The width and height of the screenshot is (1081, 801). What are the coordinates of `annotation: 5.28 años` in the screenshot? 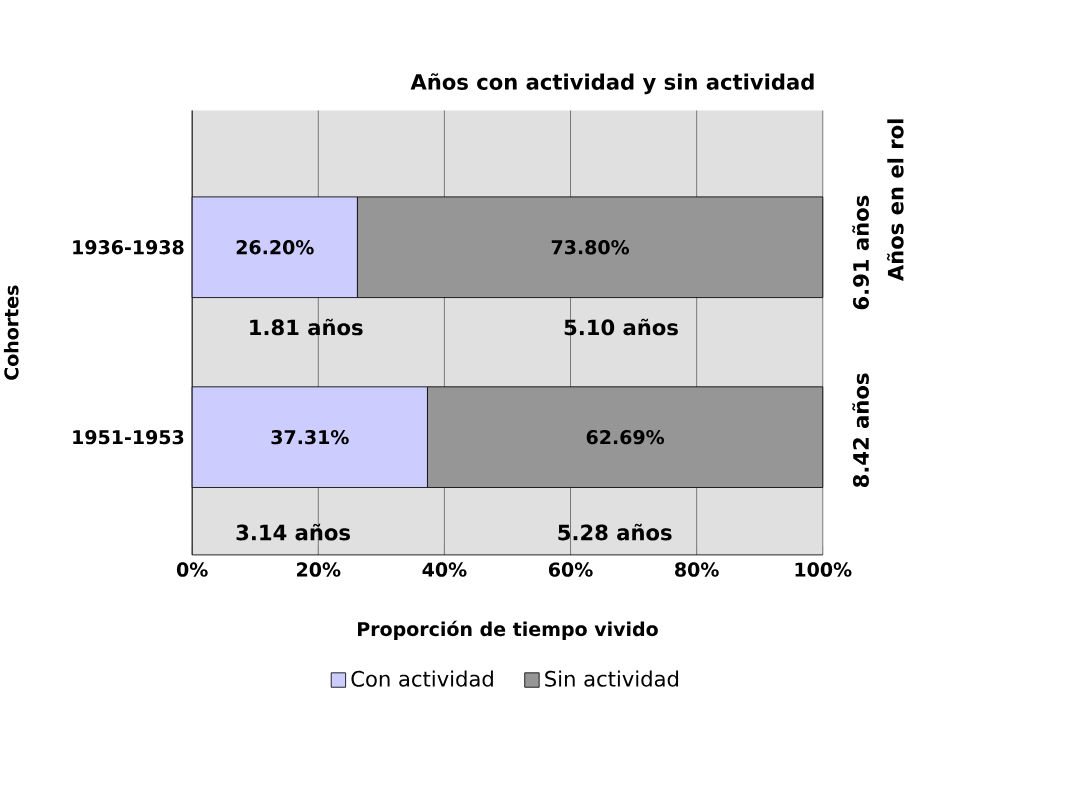 It's located at (615, 532).